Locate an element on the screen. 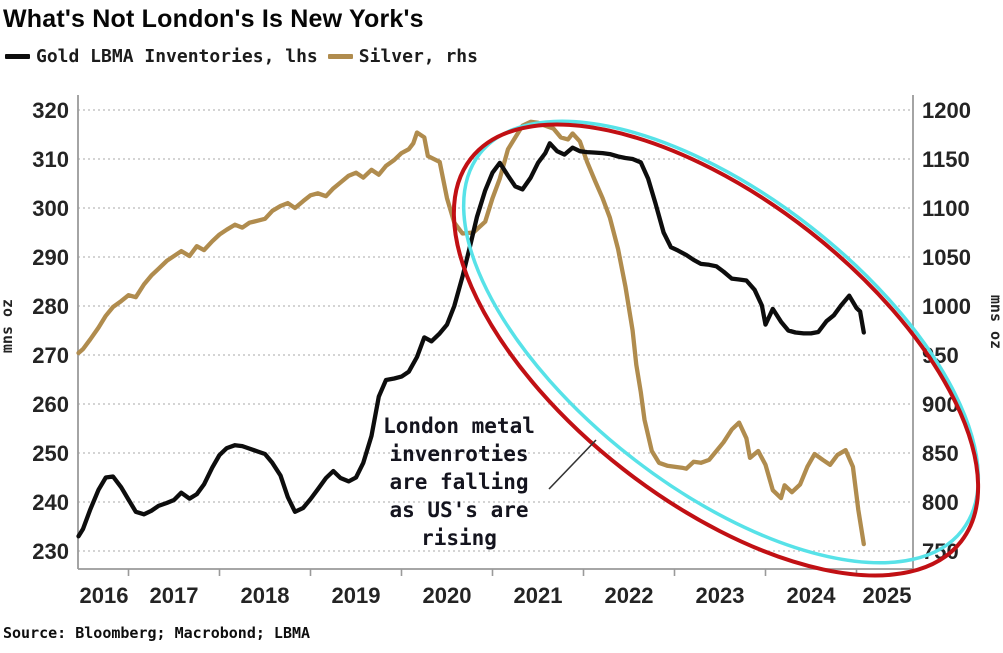 The height and width of the screenshot is (653, 1003). left-axis-tick-label: 270 is located at coordinates (50, 355).